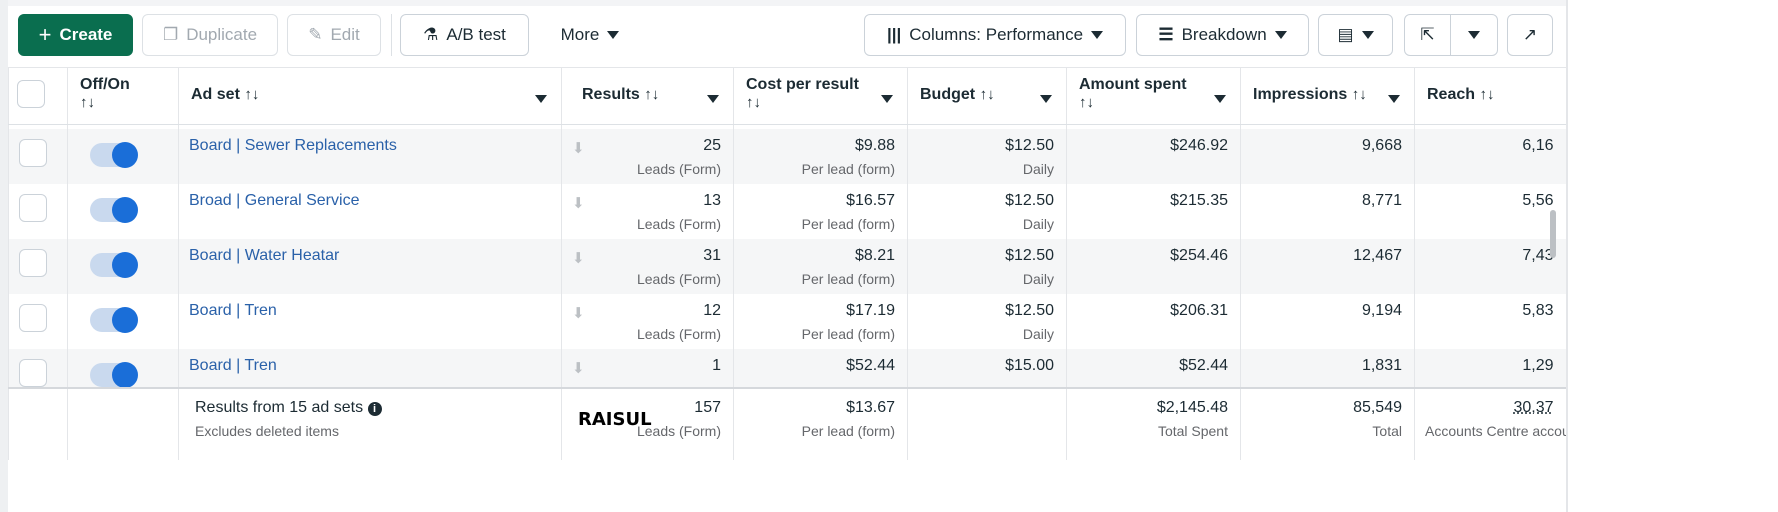  Describe the element at coordinates (820, 96) in the screenshot. I see `header-cost-per-result: Cost per result ↑↓` at that location.